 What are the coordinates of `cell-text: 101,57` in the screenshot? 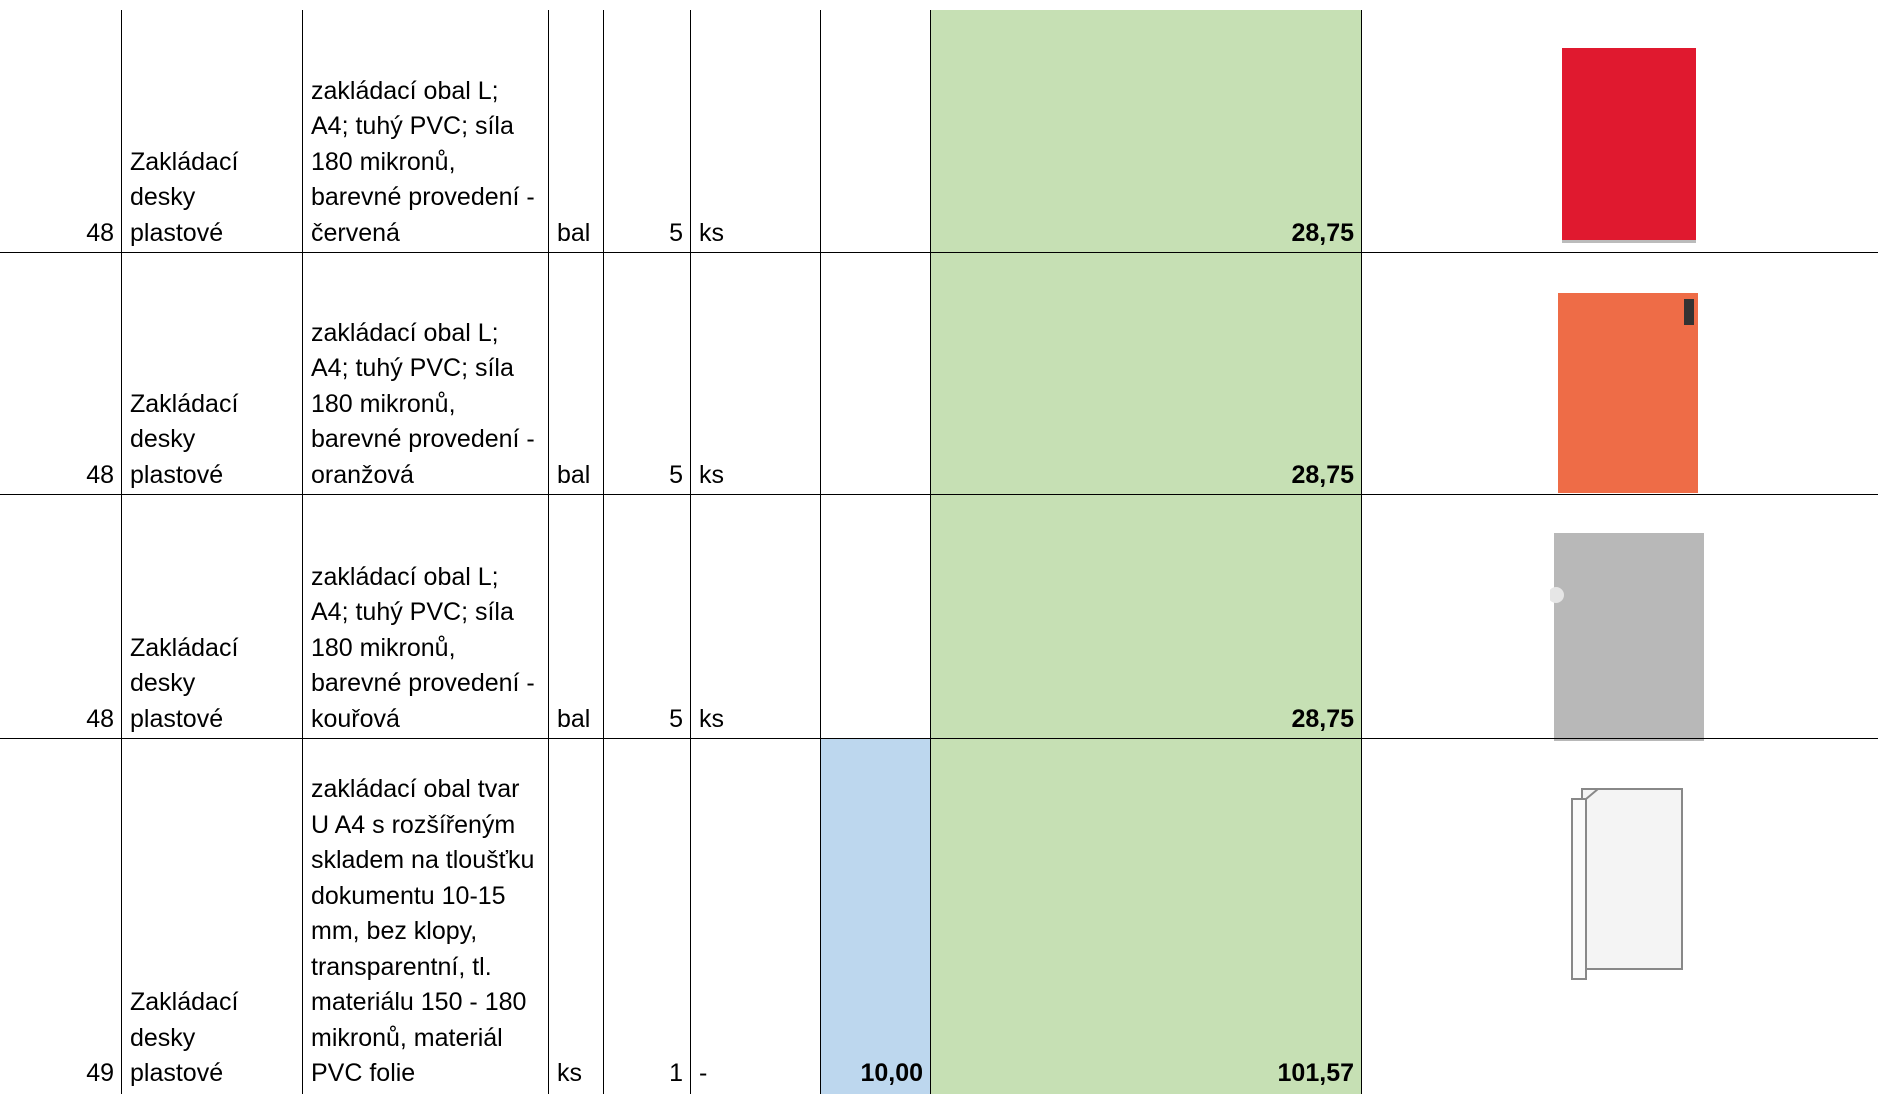 It's located at (1315, 1073).